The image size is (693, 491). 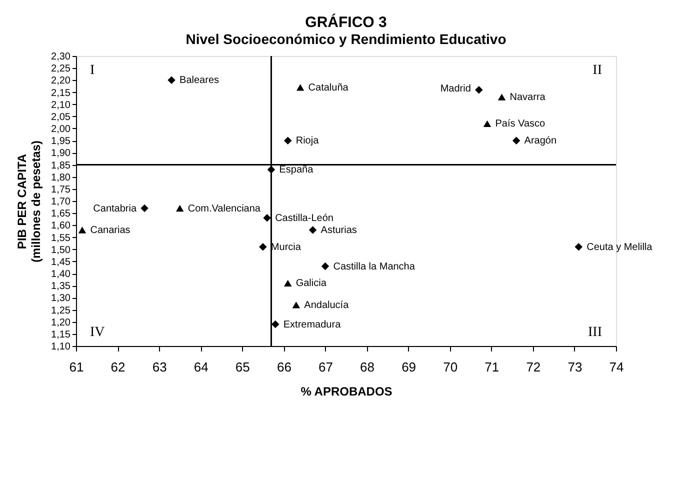 I want to click on x-tick-label: 63, so click(x=159, y=367).